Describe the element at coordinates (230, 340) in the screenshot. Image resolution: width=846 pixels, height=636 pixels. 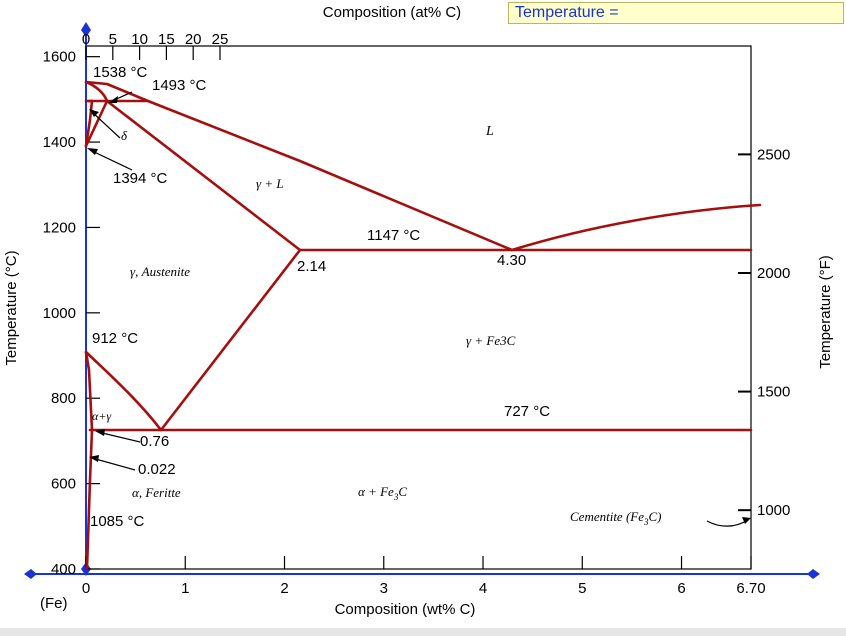
I see `acm-line` at that location.